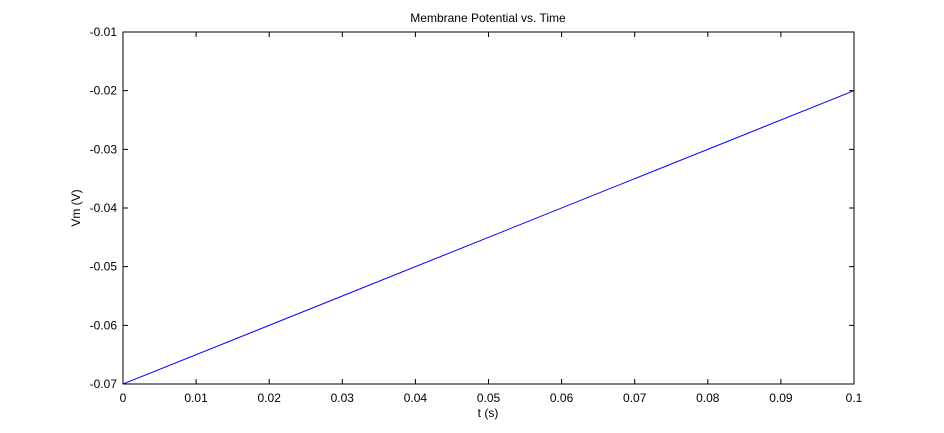 The width and height of the screenshot is (944, 433). Describe the element at coordinates (196, 398) in the screenshot. I see `x-tick-label: 0.01` at that location.